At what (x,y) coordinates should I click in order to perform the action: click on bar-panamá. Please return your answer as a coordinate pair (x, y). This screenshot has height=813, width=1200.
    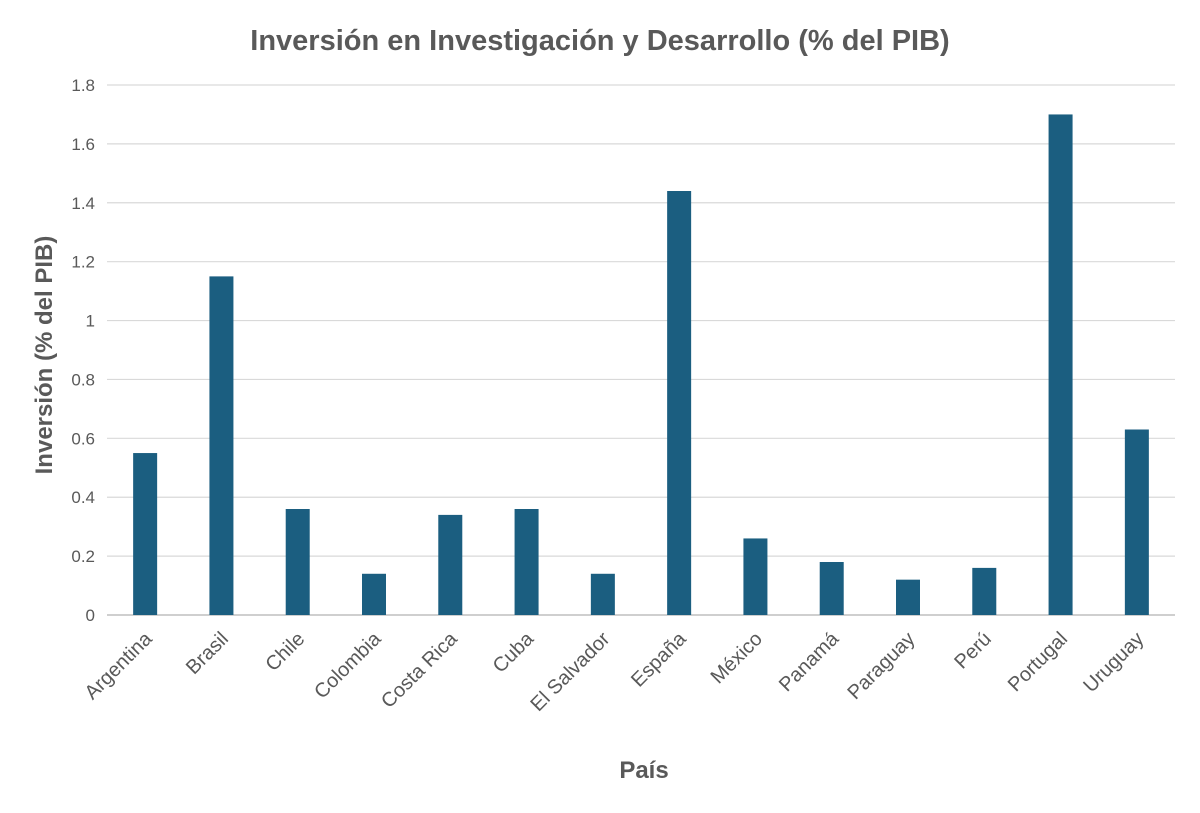
    Looking at the image, I should click on (831, 588).